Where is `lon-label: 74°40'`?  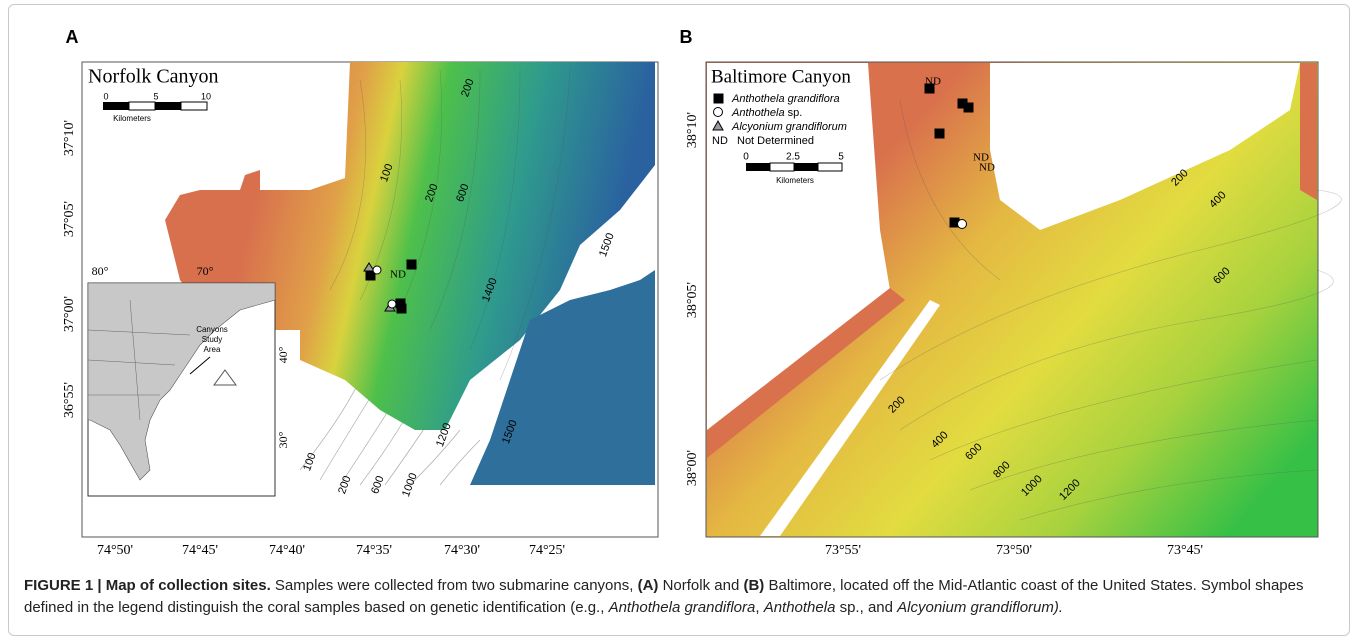 lon-label: 74°40' is located at coordinates (287, 550).